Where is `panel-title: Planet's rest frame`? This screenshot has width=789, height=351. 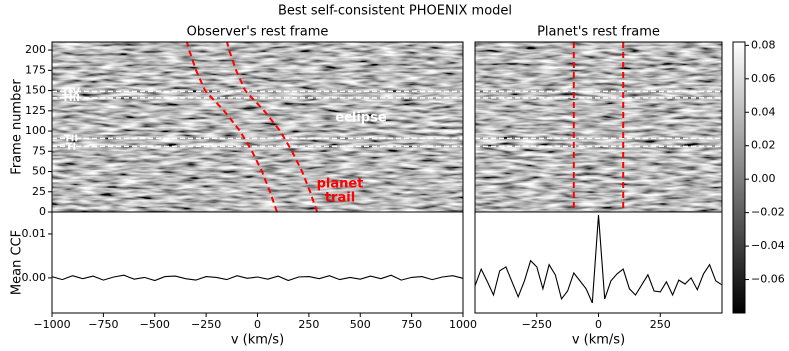 panel-title: Planet's rest frame is located at coordinates (598, 32).